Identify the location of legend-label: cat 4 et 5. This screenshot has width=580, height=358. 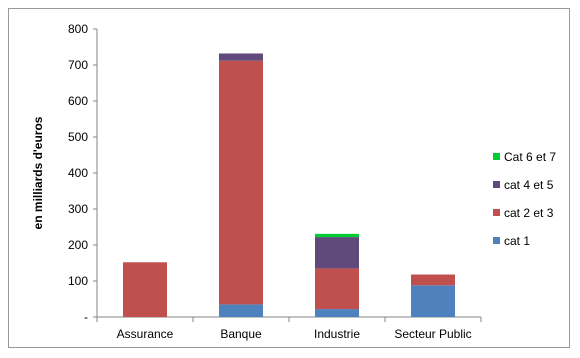
(529, 185).